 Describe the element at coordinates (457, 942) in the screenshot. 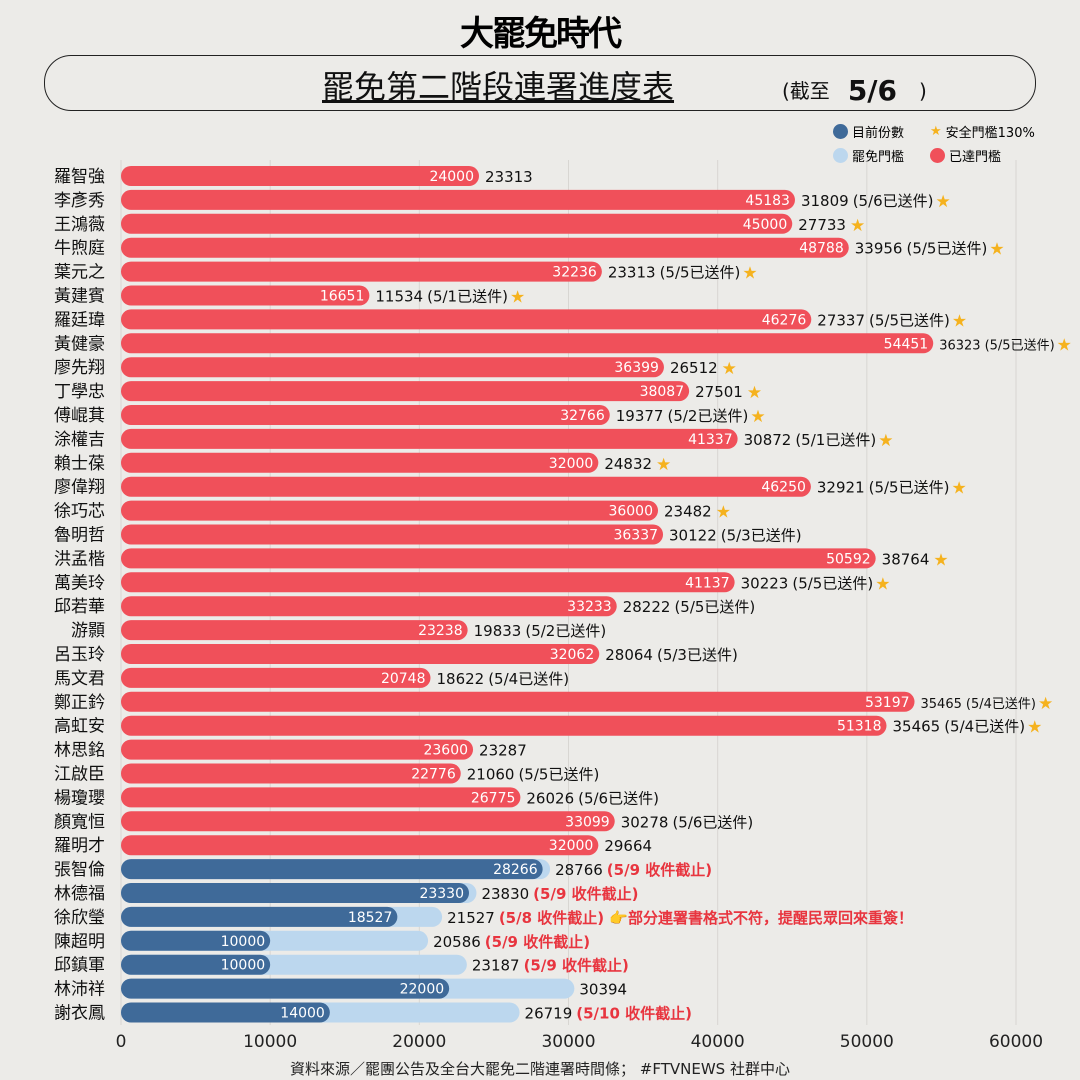

I see `threshold-label: 20586` at that location.